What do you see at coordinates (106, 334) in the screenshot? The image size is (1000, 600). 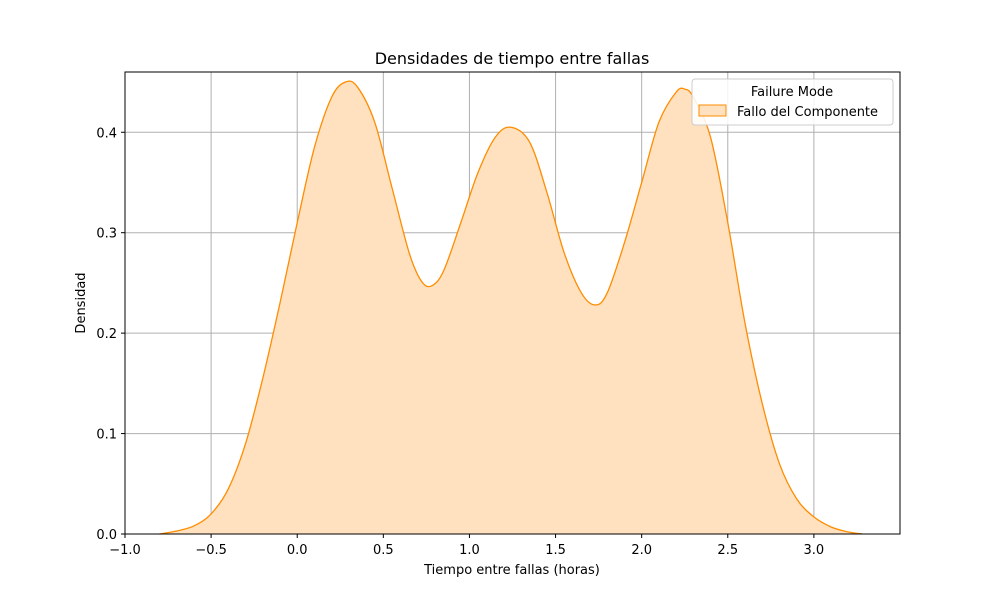 I see `y-tick-label: 0.2` at bounding box center [106, 334].